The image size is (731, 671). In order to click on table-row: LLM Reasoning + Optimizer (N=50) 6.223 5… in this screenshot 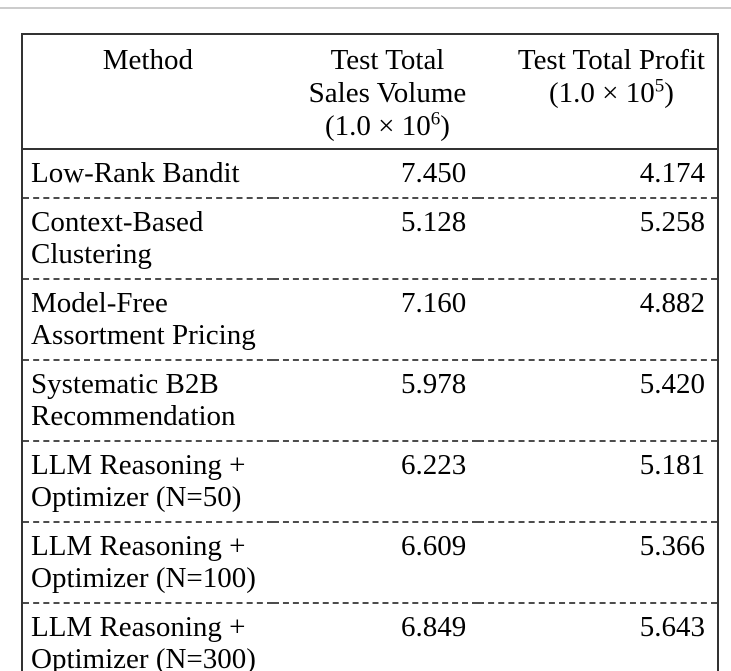, I will do `click(370, 481)`.